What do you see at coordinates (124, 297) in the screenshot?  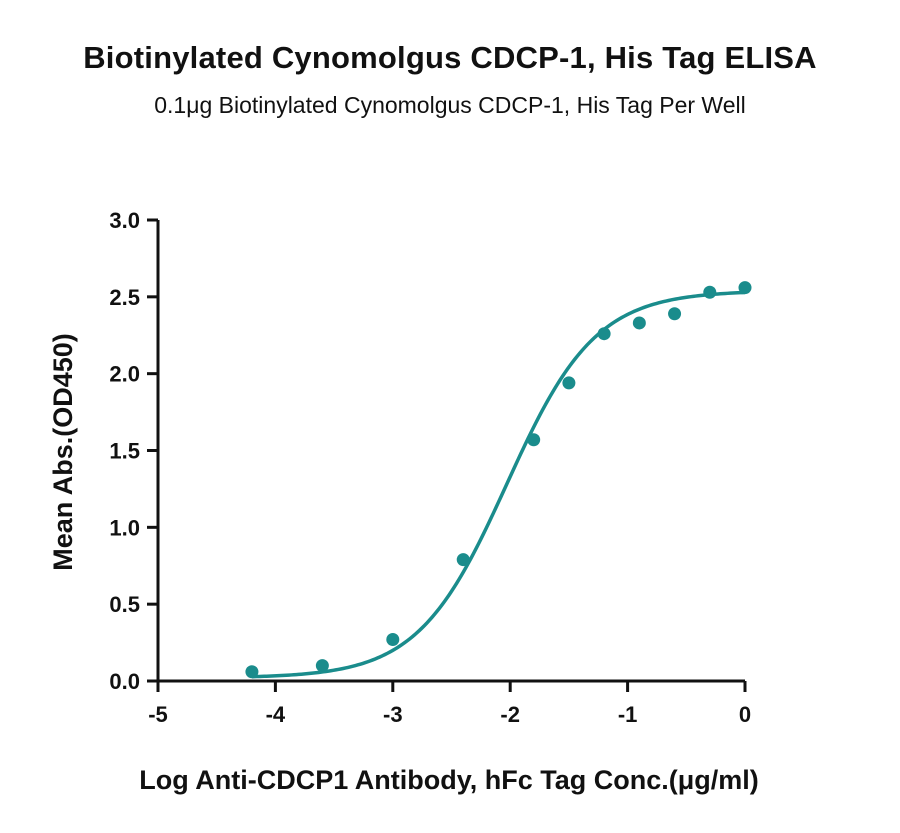 I see `y-tick-label: 2.5` at bounding box center [124, 297].